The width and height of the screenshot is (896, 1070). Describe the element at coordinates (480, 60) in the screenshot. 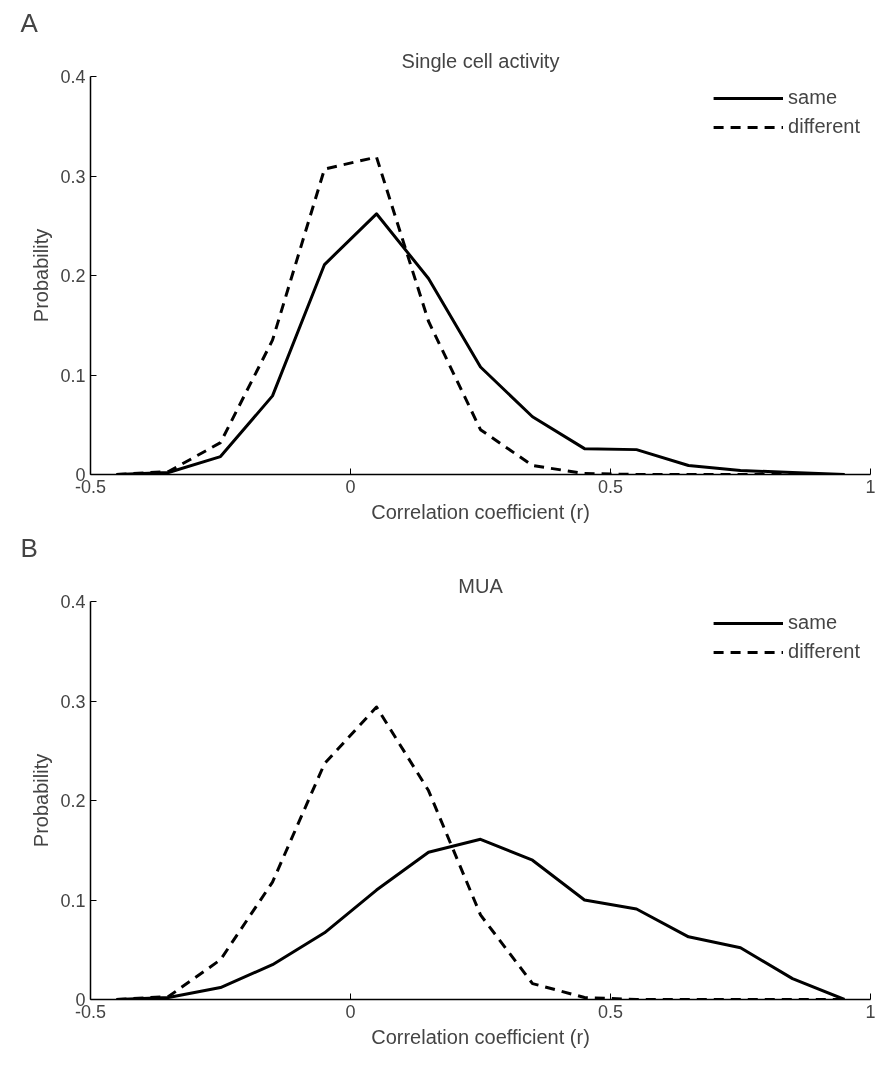

I see `chart-title: Single cell activity` at that location.